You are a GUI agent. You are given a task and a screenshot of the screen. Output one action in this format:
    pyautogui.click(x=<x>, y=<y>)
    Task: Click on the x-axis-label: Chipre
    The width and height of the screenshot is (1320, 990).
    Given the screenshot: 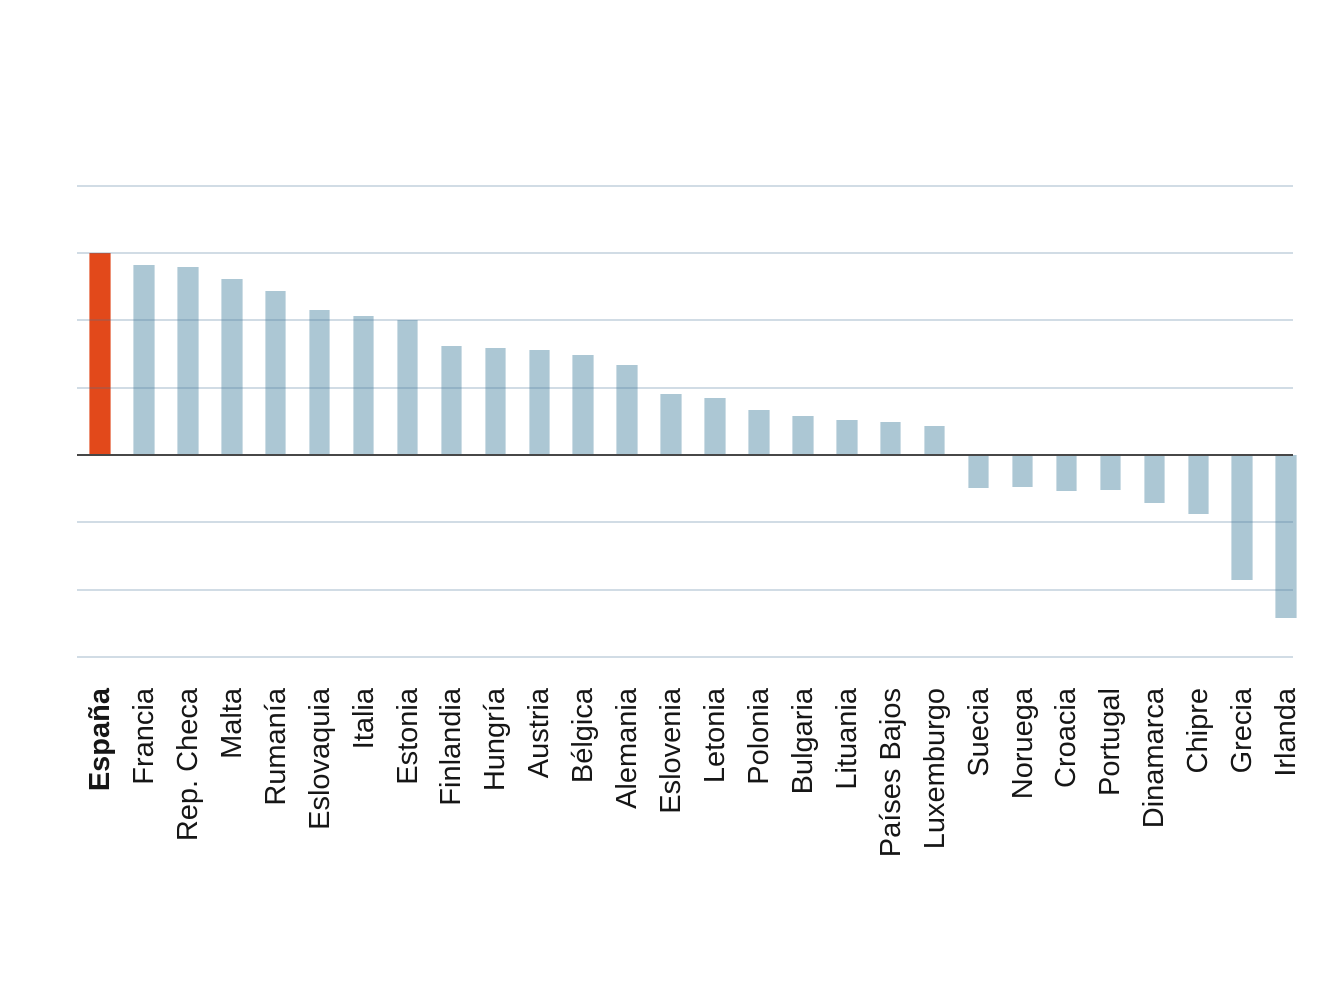 What is the action you would take?
    pyautogui.click(x=1198, y=731)
    